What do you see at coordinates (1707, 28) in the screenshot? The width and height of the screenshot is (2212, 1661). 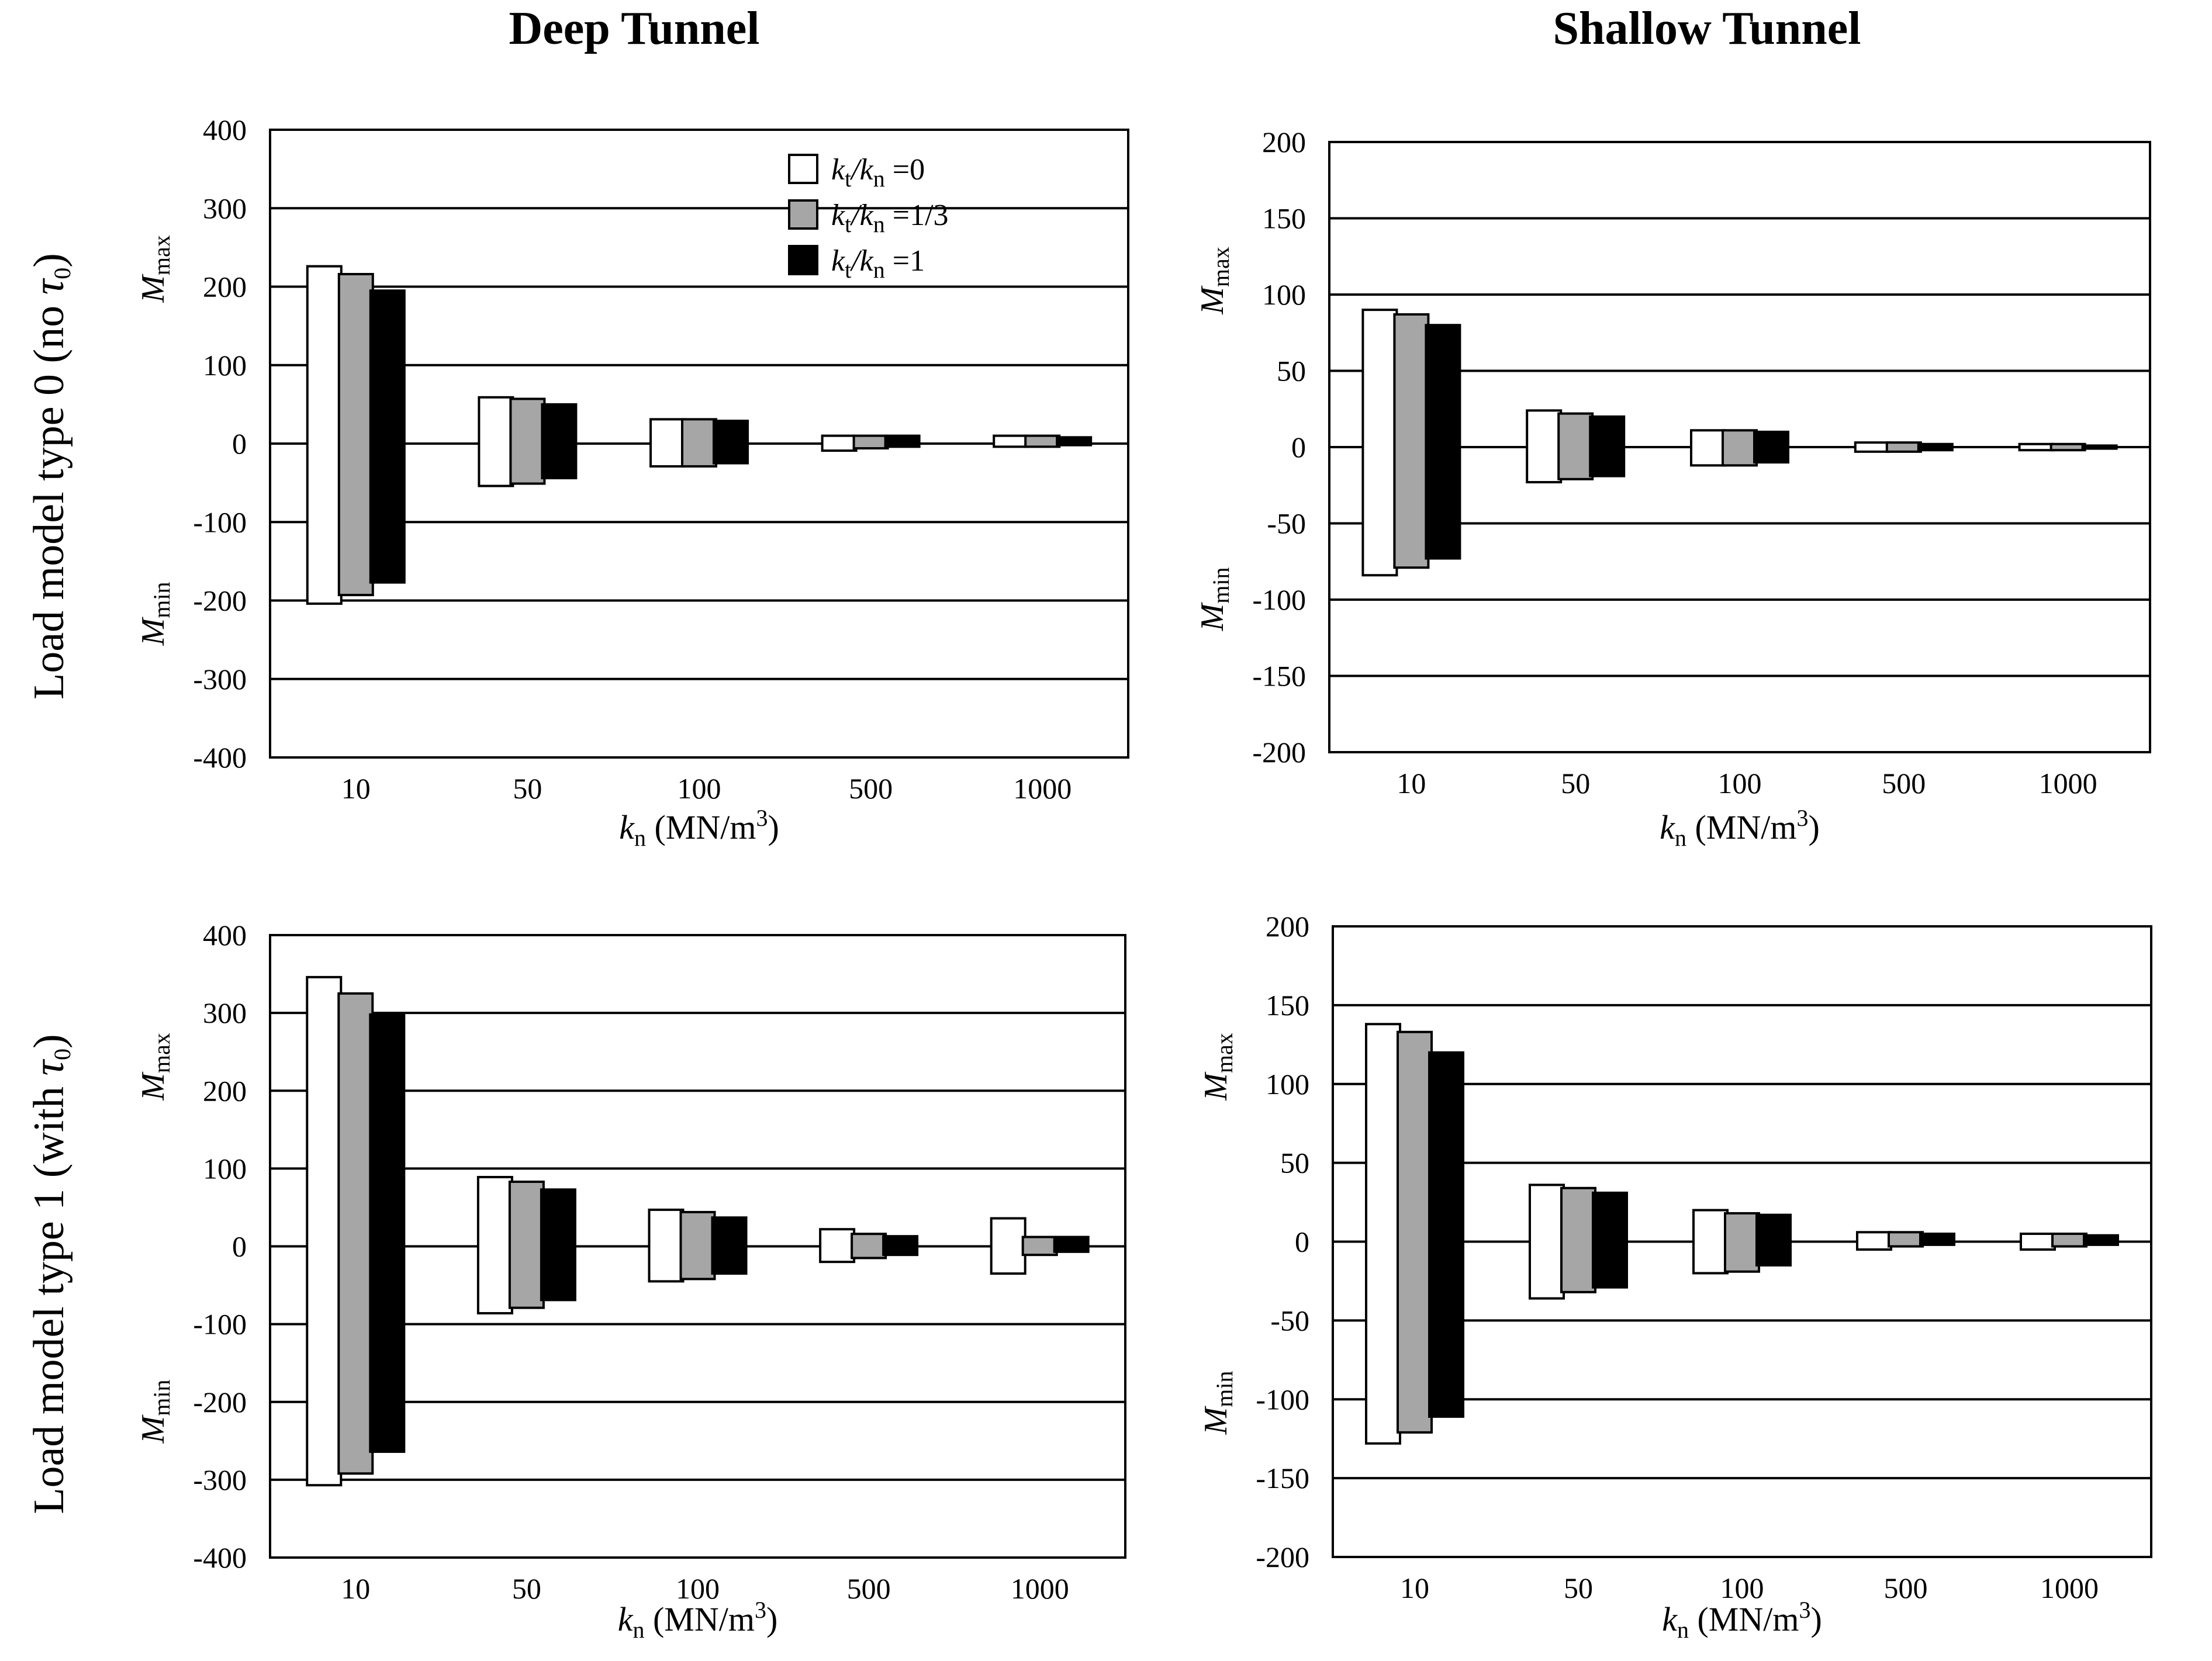 I see `column-title-shallow: Shallow Tunnel` at bounding box center [1707, 28].